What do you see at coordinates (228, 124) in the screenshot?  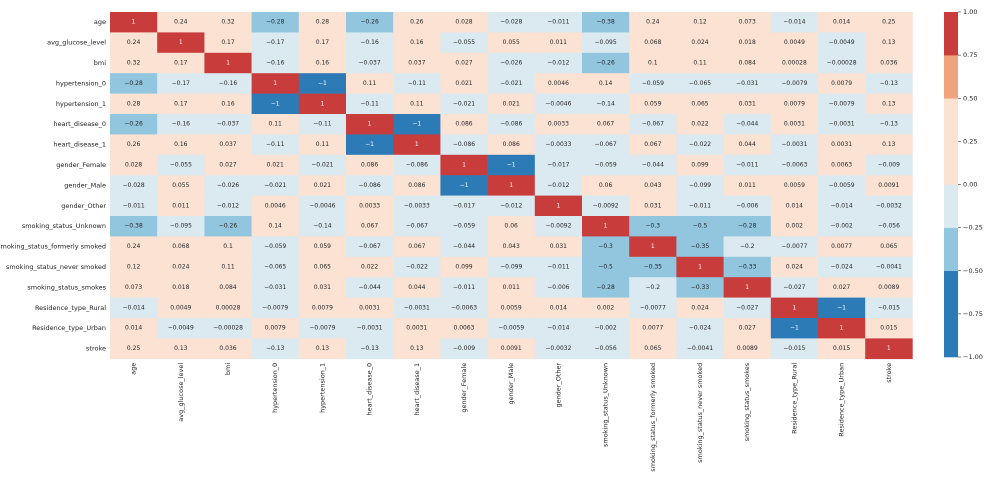 I see `heatmap-cell-r5-c2` at bounding box center [228, 124].